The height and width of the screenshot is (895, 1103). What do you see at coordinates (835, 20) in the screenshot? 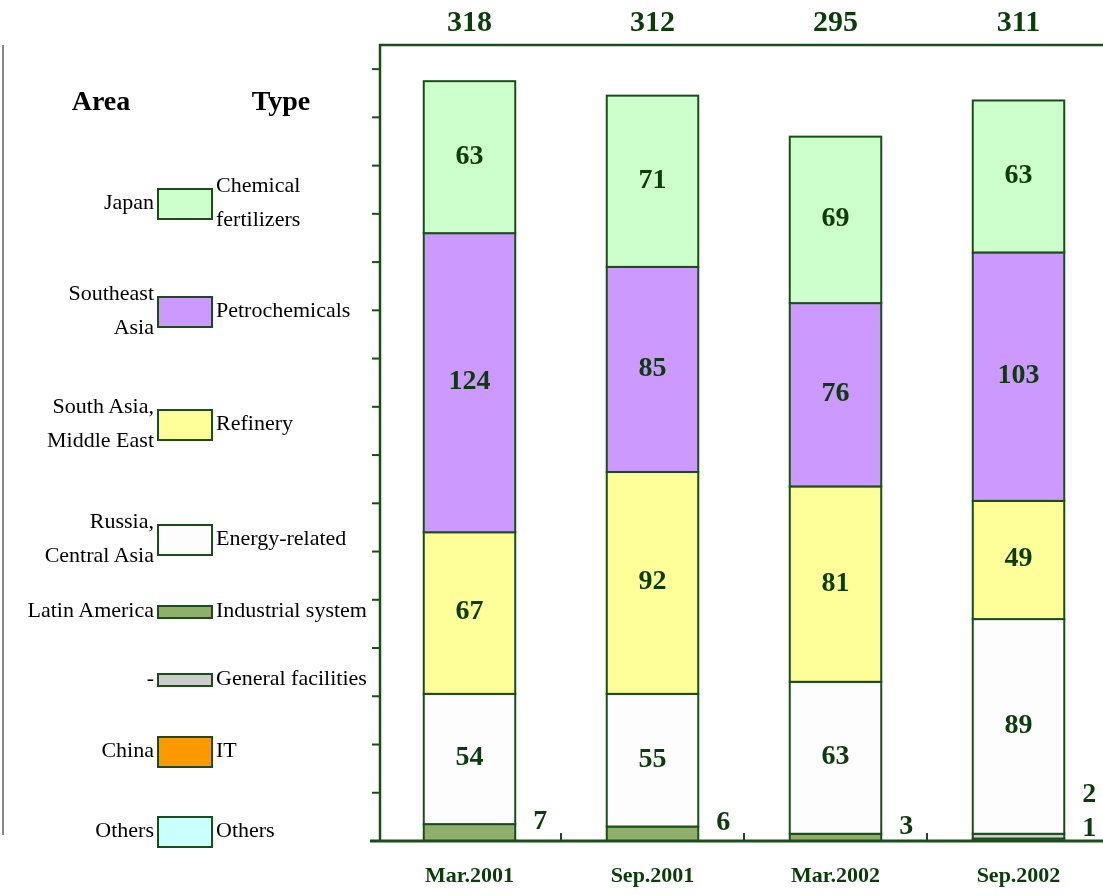
I see `text: 295` at bounding box center [835, 20].